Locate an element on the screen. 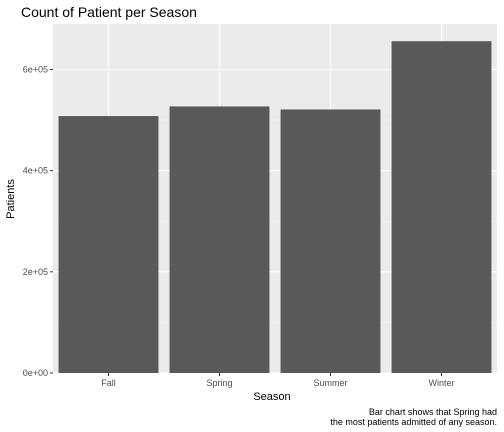 The width and height of the screenshot is (504, 432). y-tick-label: 4e+05 is located at coordinates (35, 171).